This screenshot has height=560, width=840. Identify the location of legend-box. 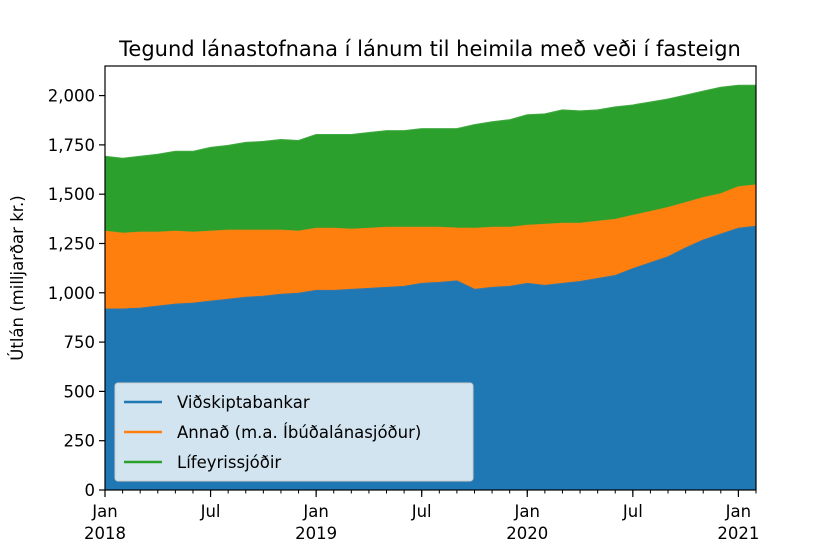
(294, 432).